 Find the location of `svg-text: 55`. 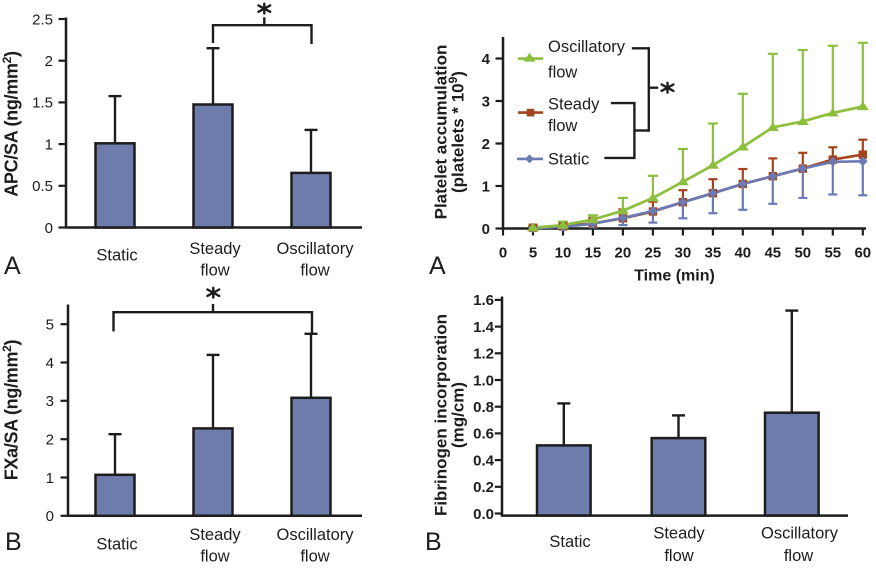

svg-text: 55 is located at coordinates (832, 253).